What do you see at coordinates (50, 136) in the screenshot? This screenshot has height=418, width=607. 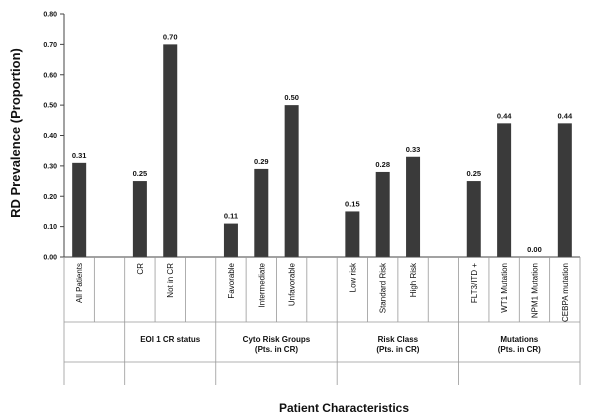 I see `y-tick-label: 0.40` at bounding box center [50, 136].